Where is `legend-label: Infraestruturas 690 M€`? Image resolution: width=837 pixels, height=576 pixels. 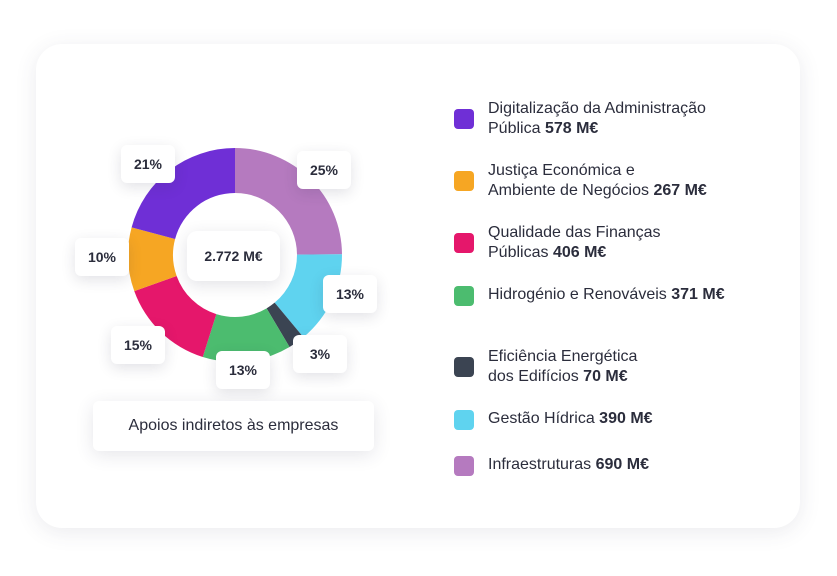 legend-label: Infraestruturas 690 M€ is located at coordinates (633, 465).